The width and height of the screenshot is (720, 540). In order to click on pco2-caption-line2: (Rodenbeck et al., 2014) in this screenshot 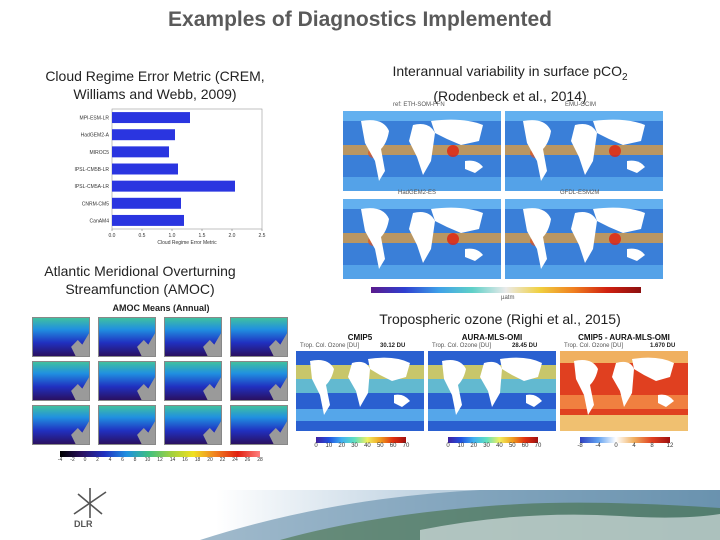, I will do `click(510, 95)`.